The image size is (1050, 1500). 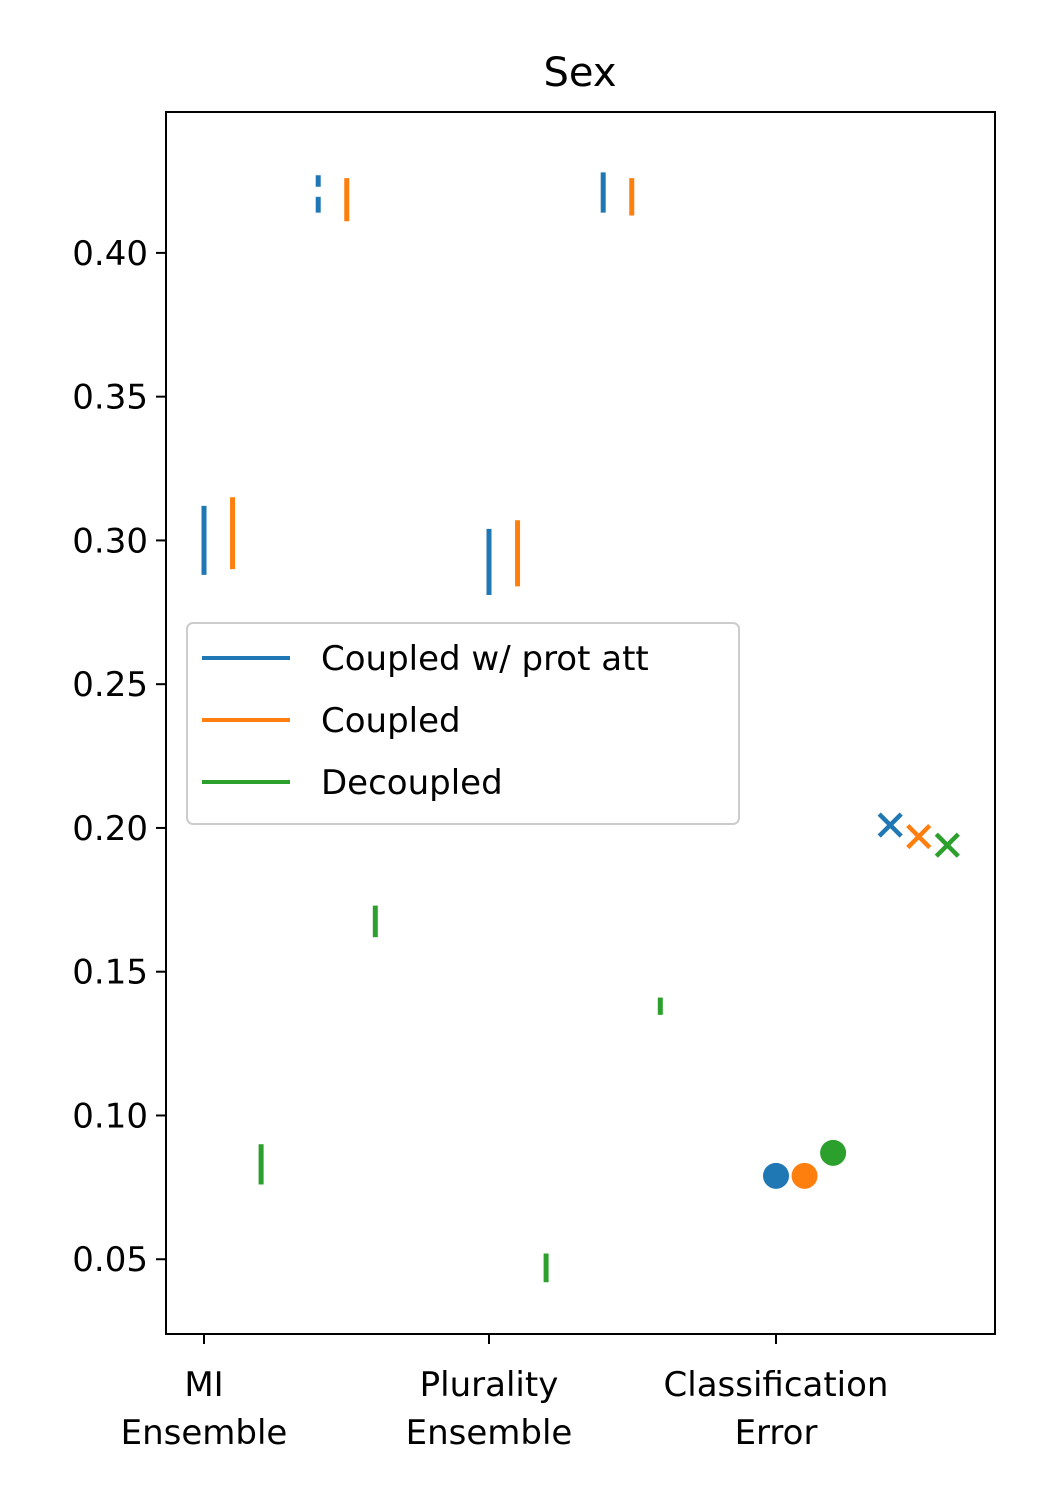 What do you see at coordinates (110, 1260) in the screenshot?
I see `y-tick-label: 0.05` at bounding box center [110, 1260].